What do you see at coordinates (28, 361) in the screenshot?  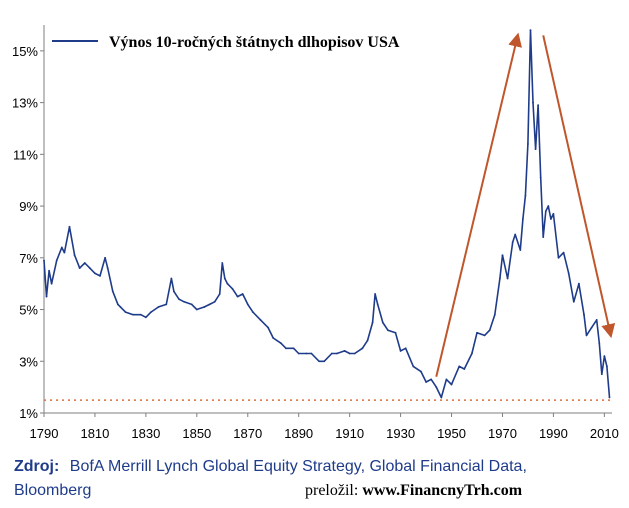 I see `y-tick-label: 3%` at bounding box center [28, 361].